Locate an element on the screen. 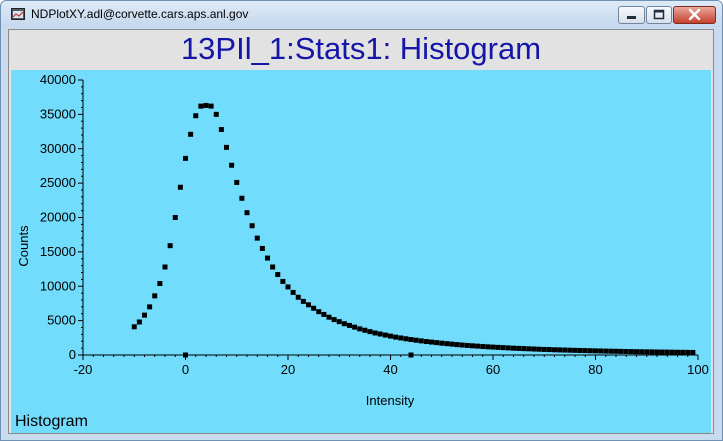 This screenshot has width=723, height=441. title-bar: NDPlotXY.adl@corvette.cars.aps.anl.gov is located at coordinates (361, 14).